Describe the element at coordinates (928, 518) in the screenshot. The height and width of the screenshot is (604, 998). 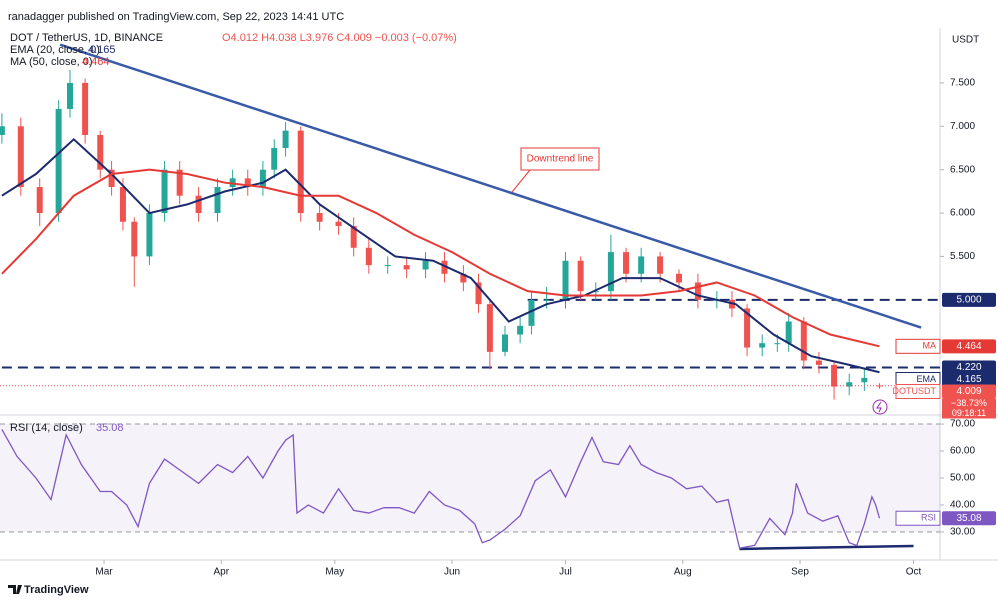
I see `badge-tag-label: RSI` at that location.